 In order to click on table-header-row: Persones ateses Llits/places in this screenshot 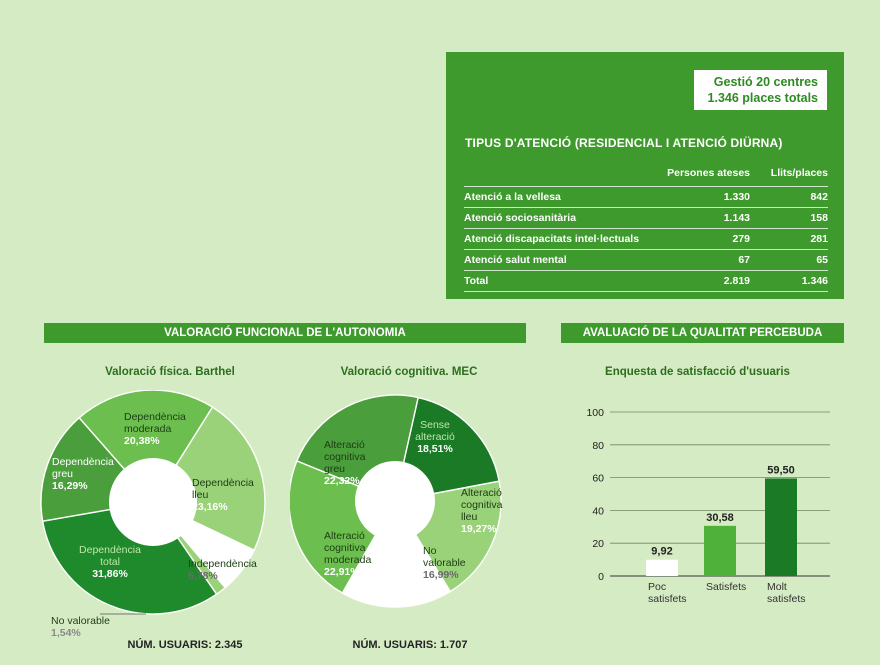, I will do `click(646, 175)`.